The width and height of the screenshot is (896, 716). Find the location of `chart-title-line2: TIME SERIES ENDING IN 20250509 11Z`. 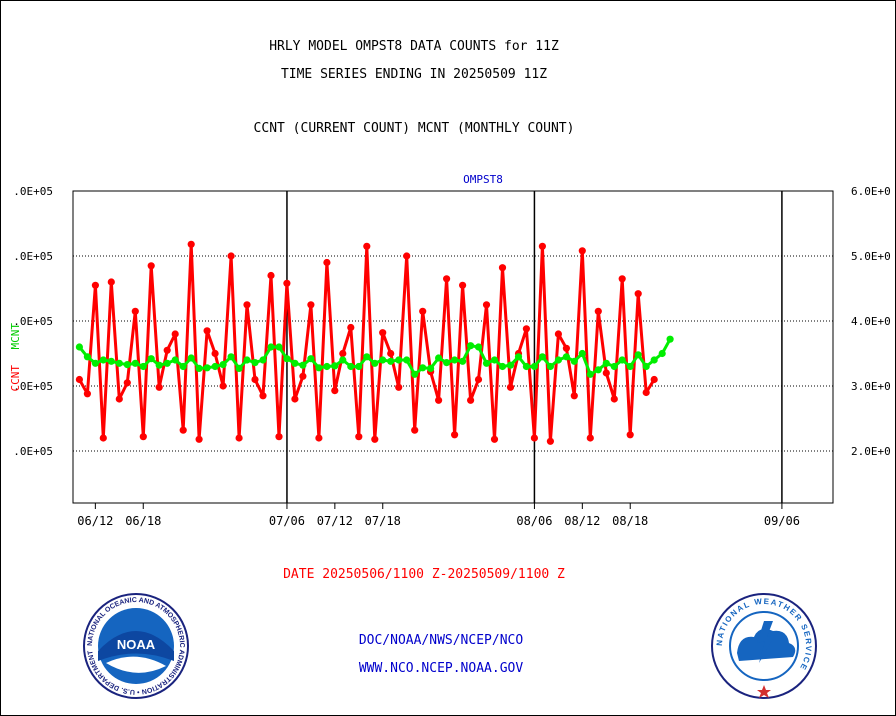

chart-title-line2: TIME SERIES ENDING IN 20250509 11Z is located at coordinates (414, 74).